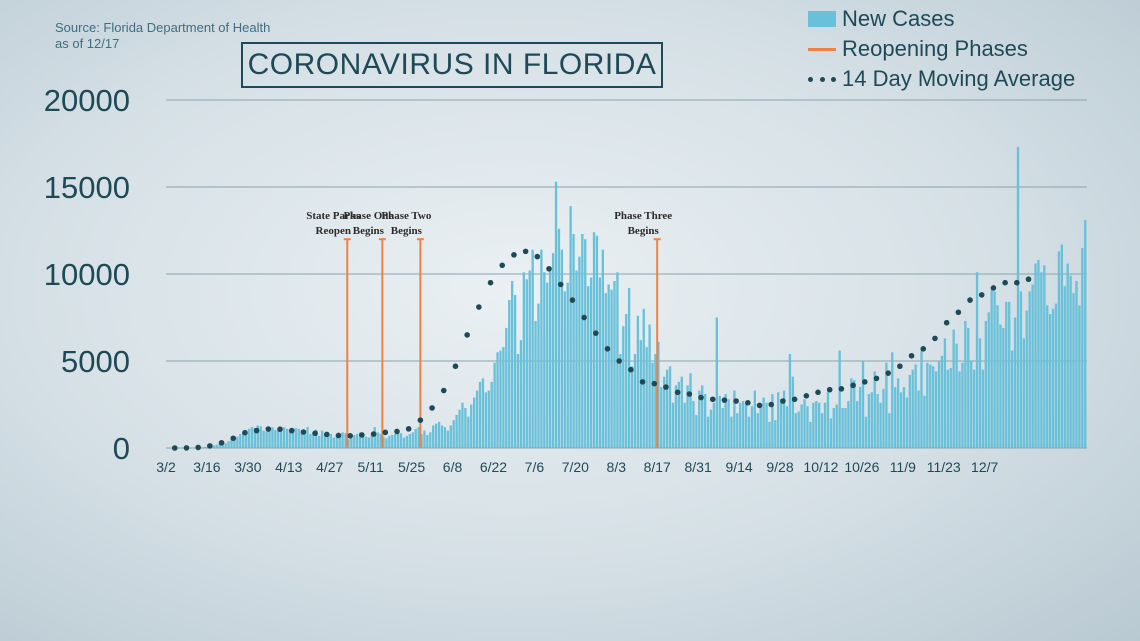 This screenshot has height=641, width=1140. Describe the element at coordinates (903, 467) in the screenshot. I see `x-tick-label: 11/9` at that location.